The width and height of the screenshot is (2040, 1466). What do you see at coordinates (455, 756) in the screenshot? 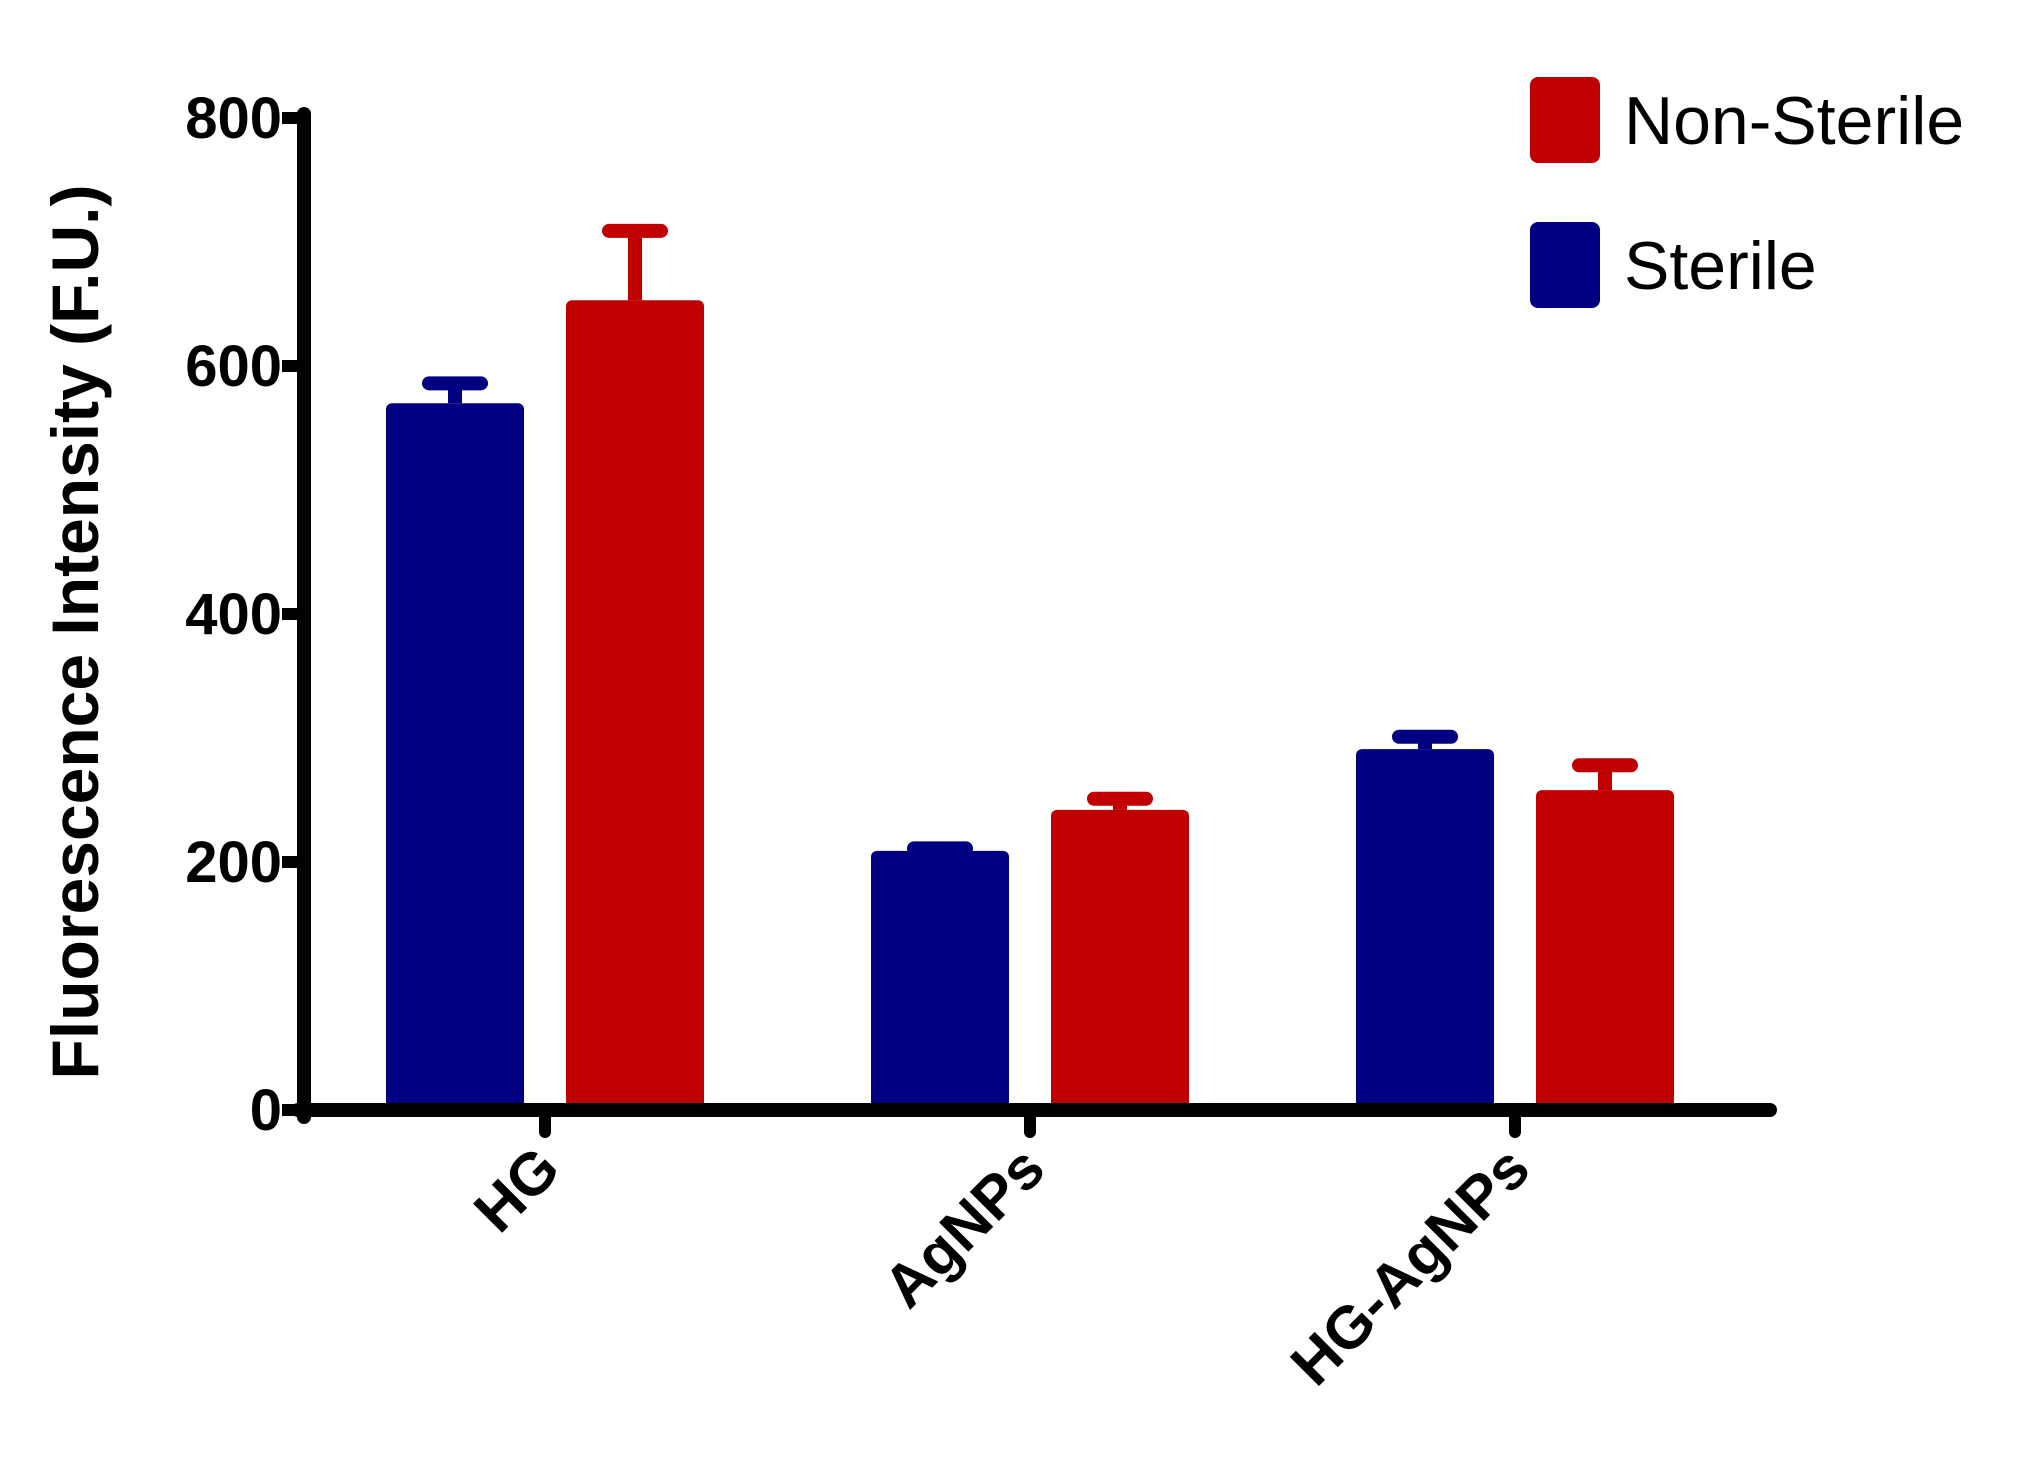
I see `bar-sterile-hg` at bounding box center [455, 756].